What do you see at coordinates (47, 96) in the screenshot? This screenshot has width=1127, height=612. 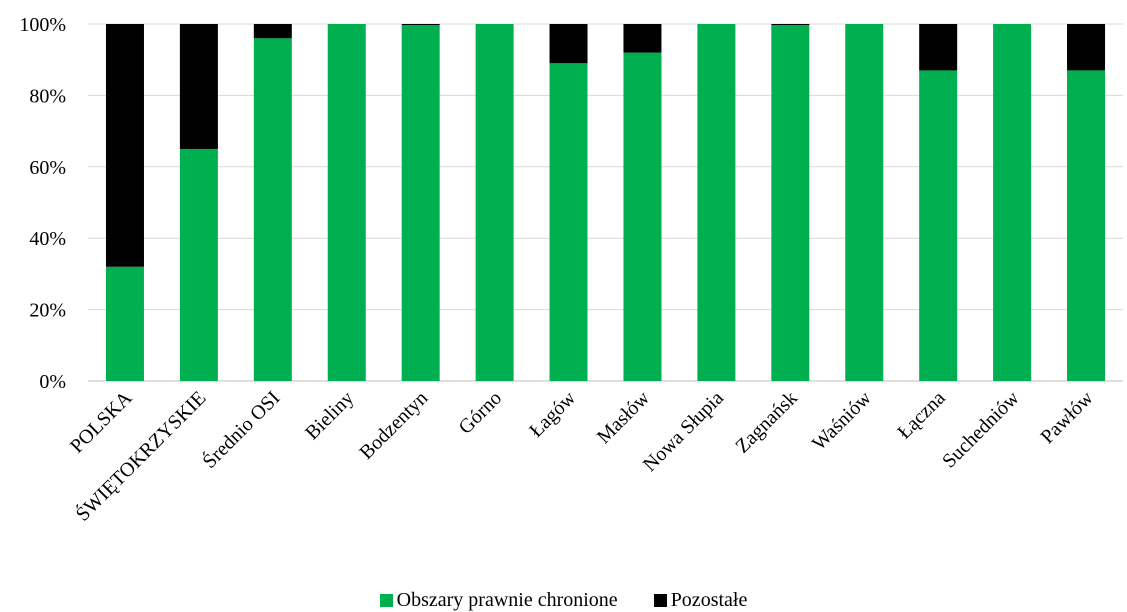 I see `y-tick-label: 80%` at bounding box center [47, 96].